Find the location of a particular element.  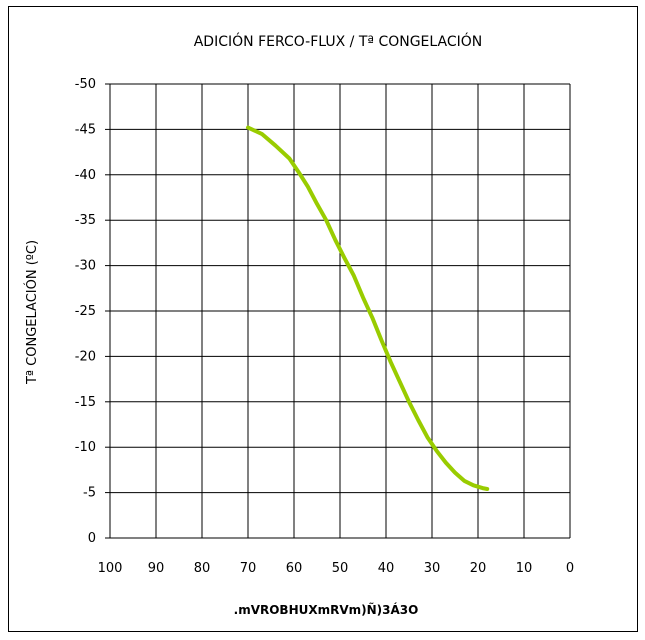

y-tick-label: -30 is located at coordinates (85, 266).